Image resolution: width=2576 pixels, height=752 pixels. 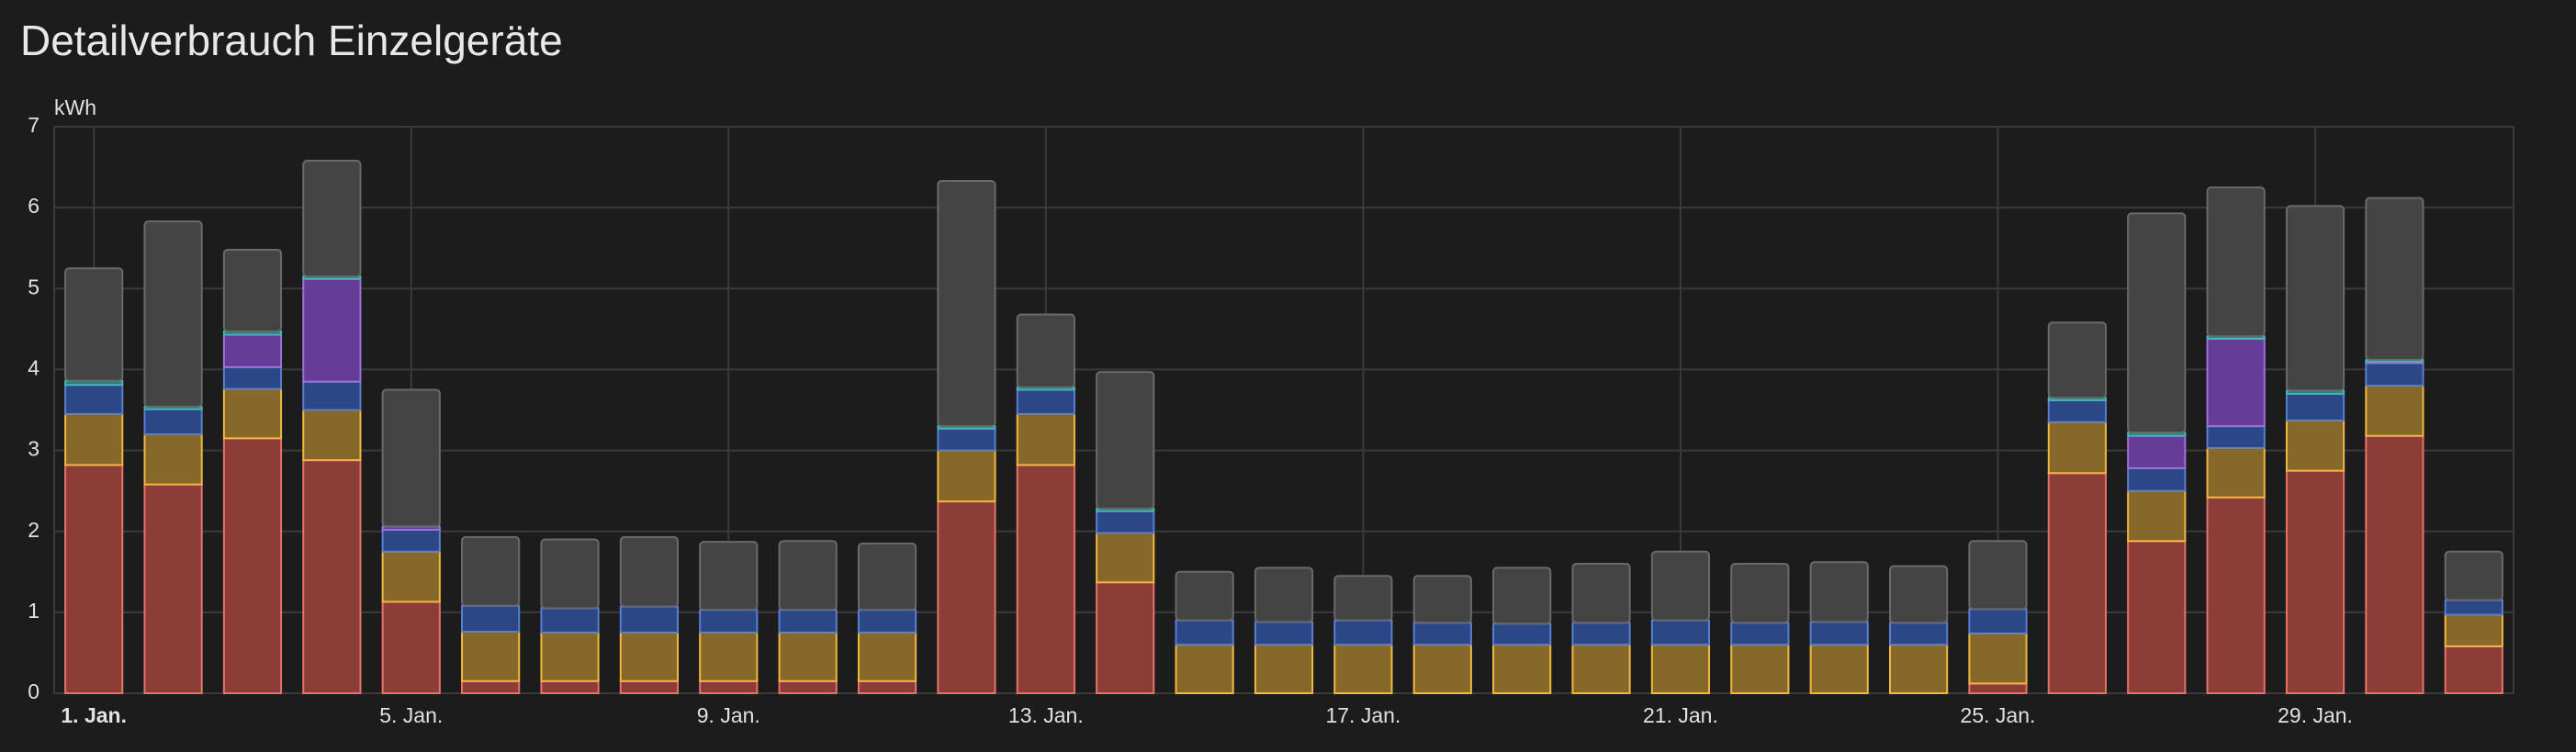 I want to click on y-tick-label: 6, so click(x=33, y=206).